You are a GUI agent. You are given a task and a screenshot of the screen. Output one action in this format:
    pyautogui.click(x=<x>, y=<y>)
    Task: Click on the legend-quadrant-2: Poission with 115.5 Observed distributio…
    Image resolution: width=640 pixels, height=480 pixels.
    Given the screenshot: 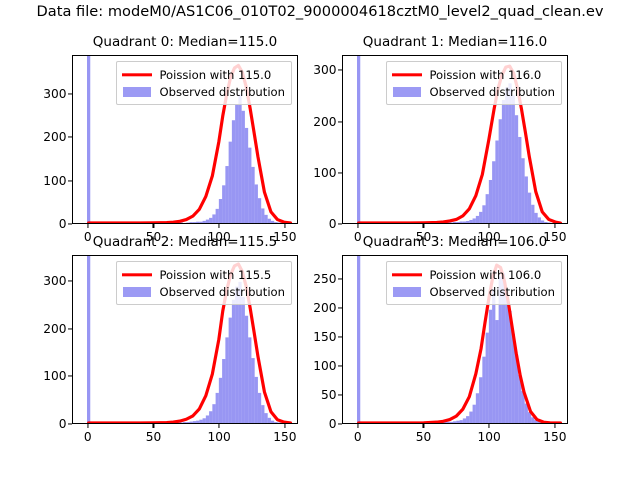 What is the action you would take?
    pyautogui.click(x=204, y=283)
    